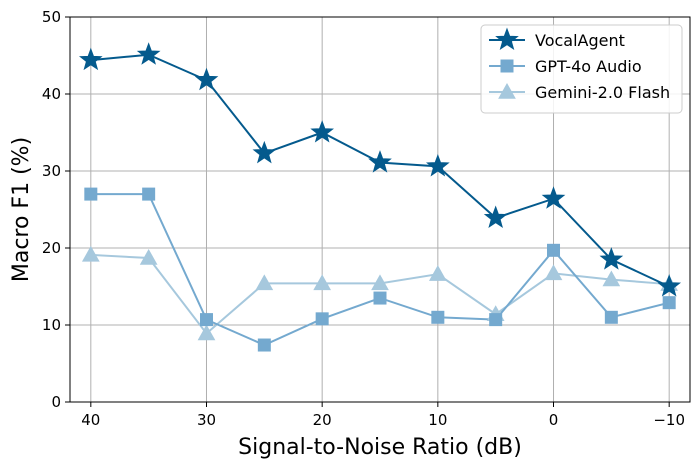 This screenshot has width=700, height=469. Describe the element at coordinates (507, 66) in the screenshot. I see `legend-marker-gpt-4o-audio` at that location.